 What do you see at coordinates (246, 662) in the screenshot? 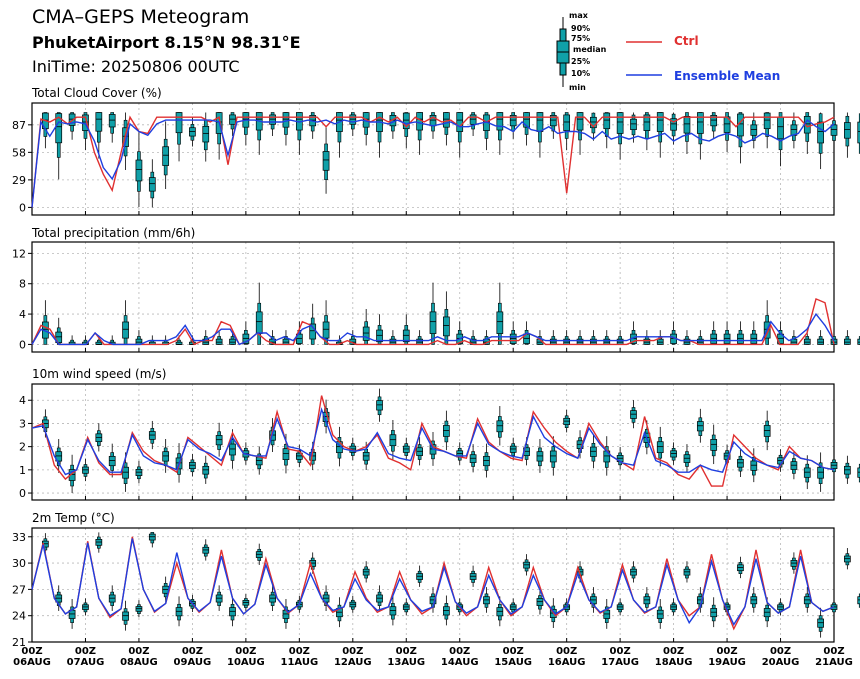
I see `x-date-label: 10AUG` at bounding box center [246, 662].